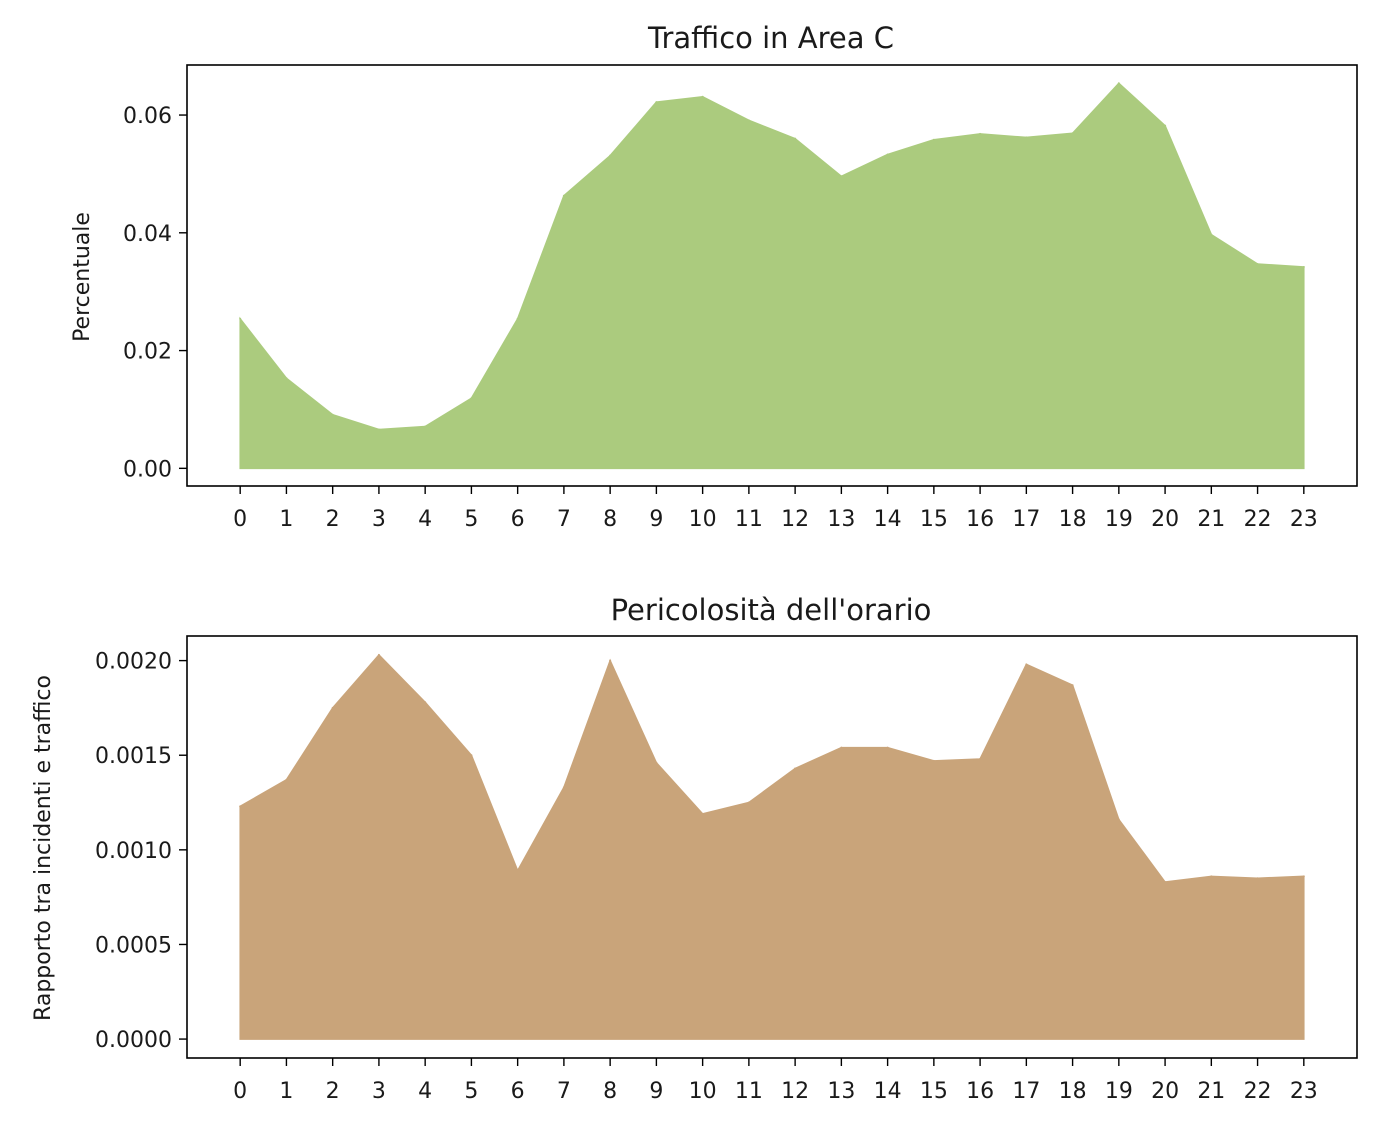 This screenshot has height=1124, width=1376. Describe the element at coordinates (770, 38) in the screenshot. I see `chart-title: Traffico in Area C` at that location.